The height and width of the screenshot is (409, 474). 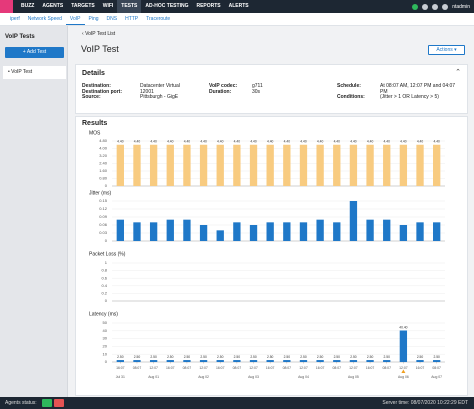 I want to click on y-tick-label: 0.4, so click(x=104, y=285).